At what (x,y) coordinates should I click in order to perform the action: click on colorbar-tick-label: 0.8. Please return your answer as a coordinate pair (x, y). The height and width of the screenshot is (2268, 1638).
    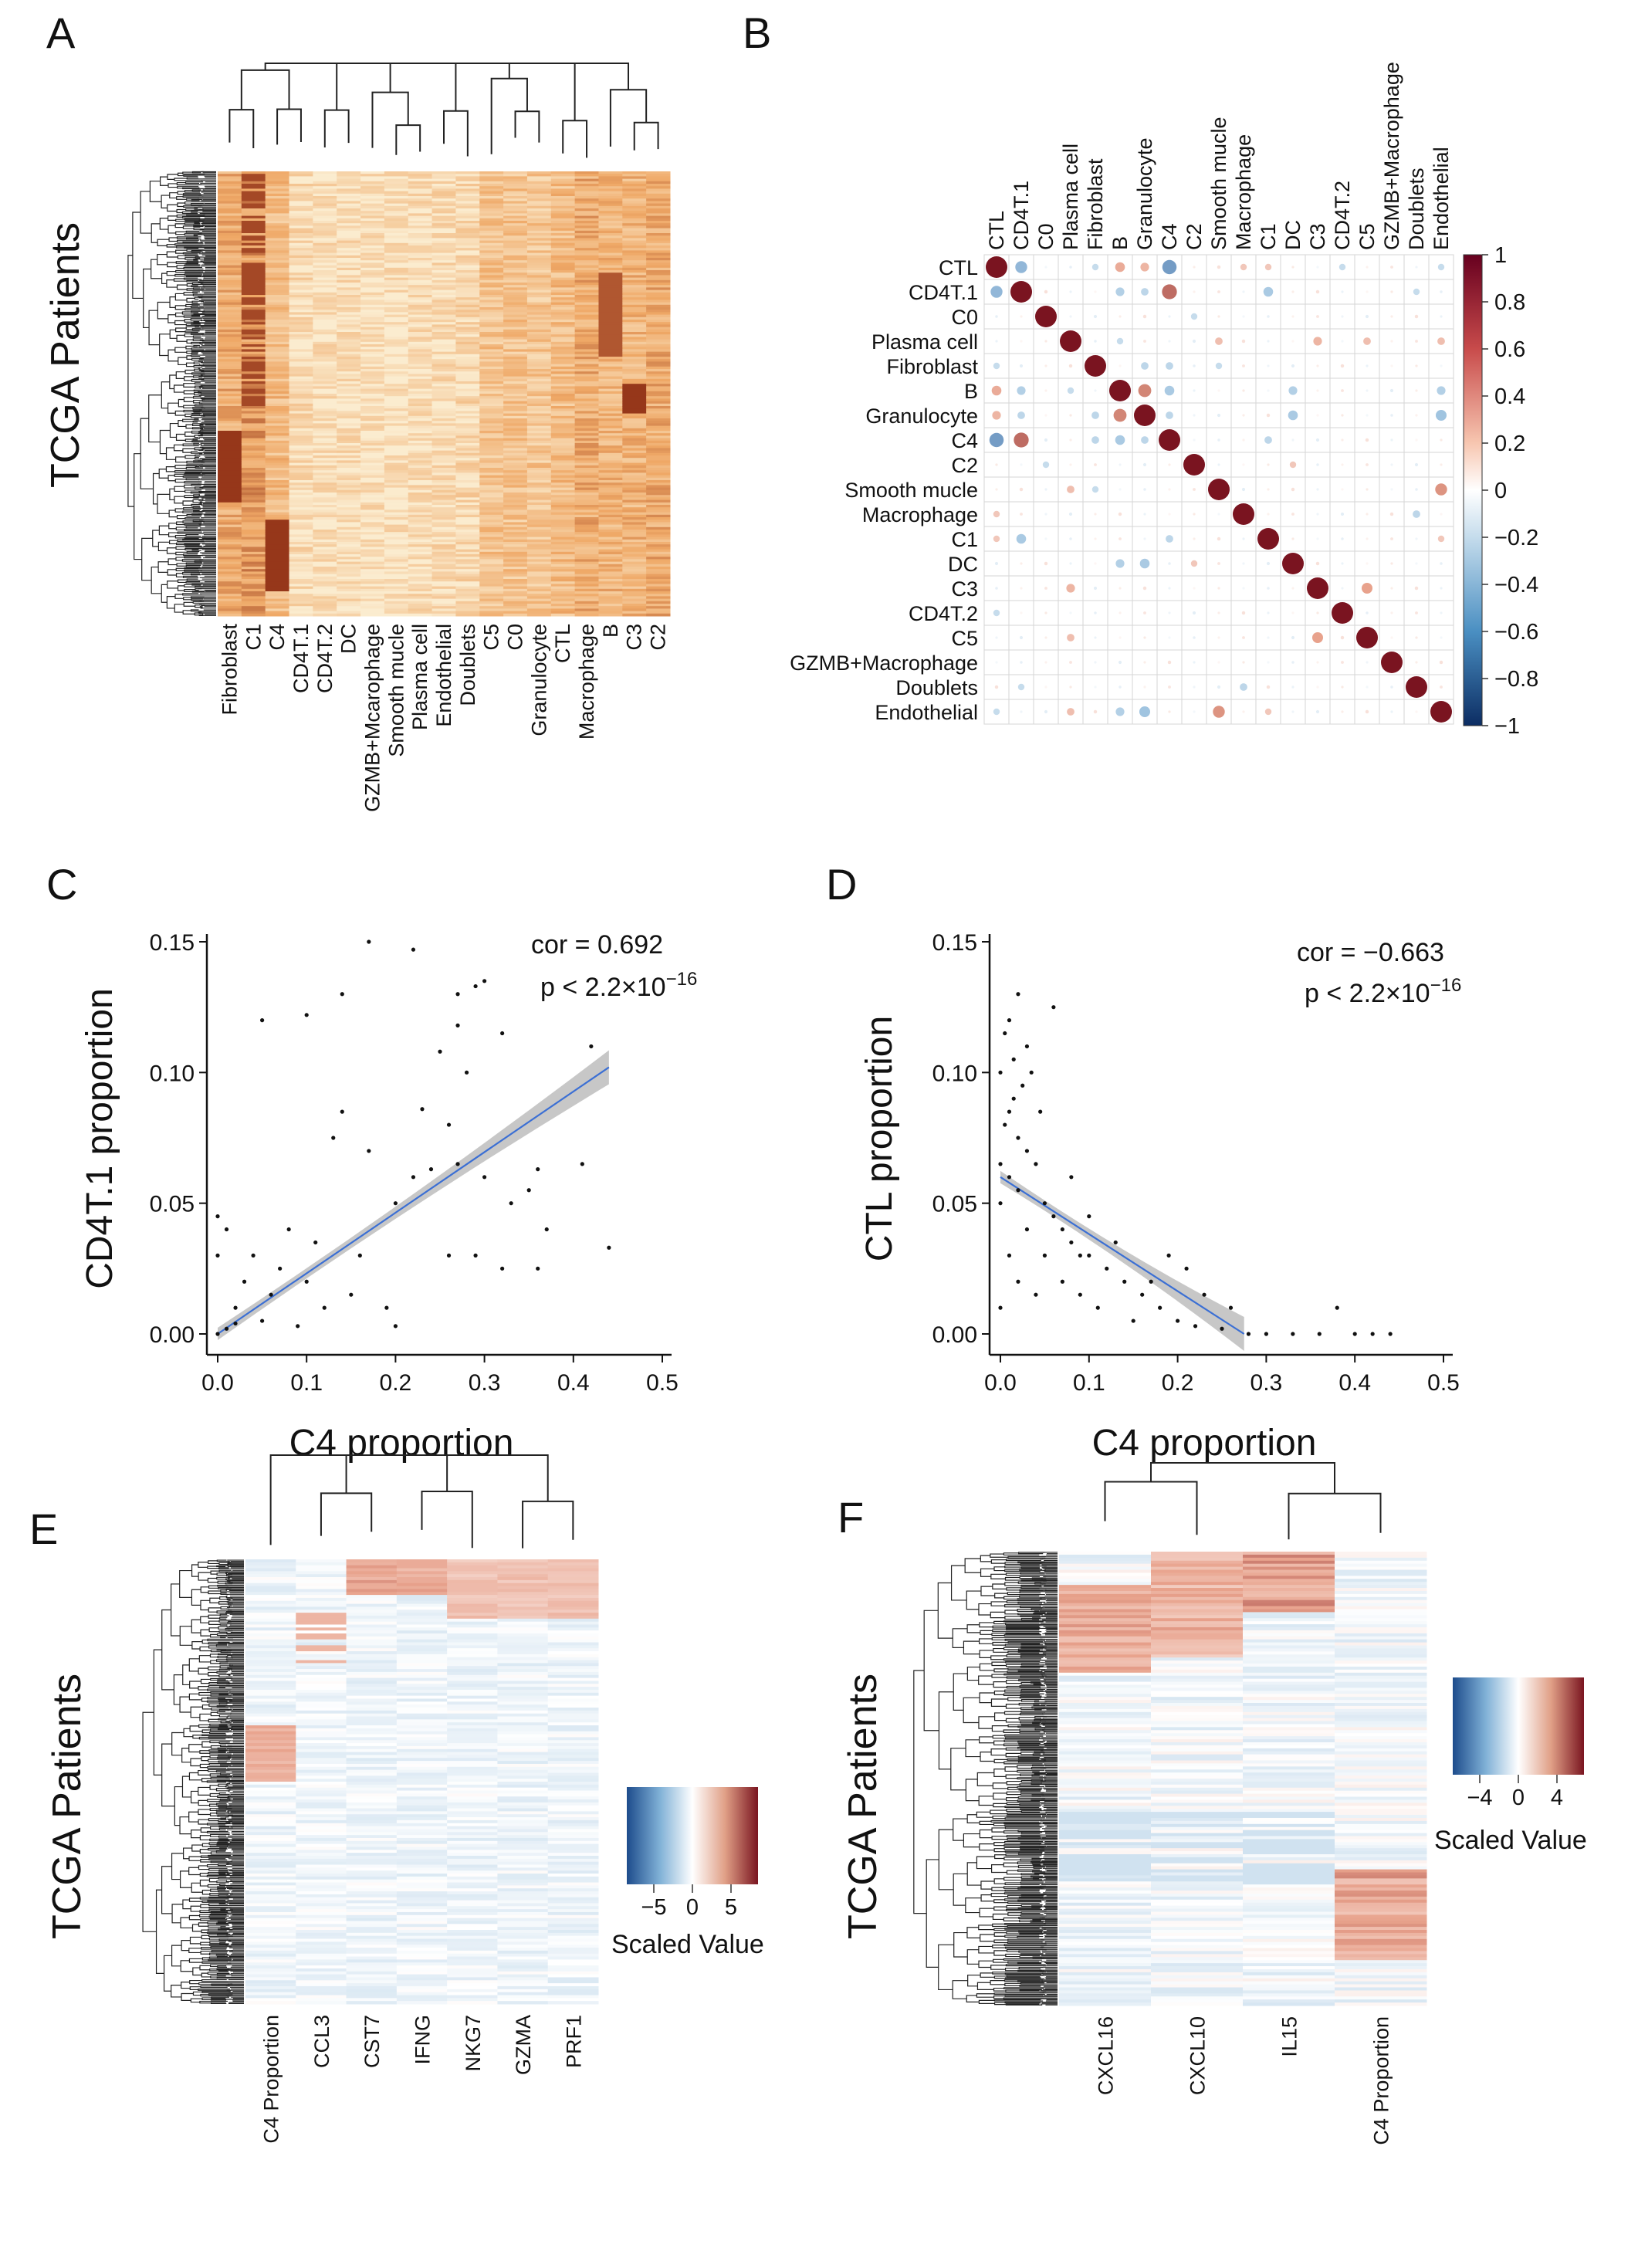
    Looking at the image, I should click on (1509, 302).